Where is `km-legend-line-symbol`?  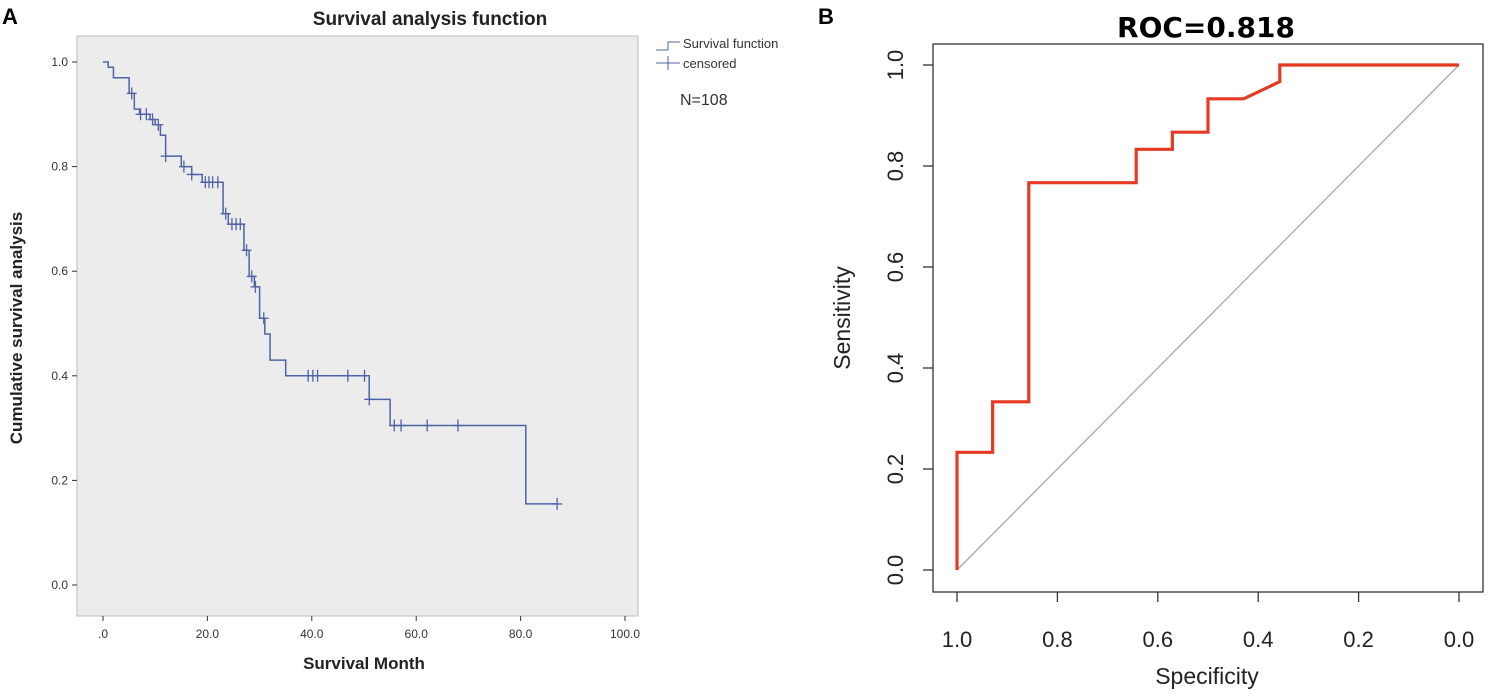
km-legend-line-symbol is located at coordinates (668, 46).